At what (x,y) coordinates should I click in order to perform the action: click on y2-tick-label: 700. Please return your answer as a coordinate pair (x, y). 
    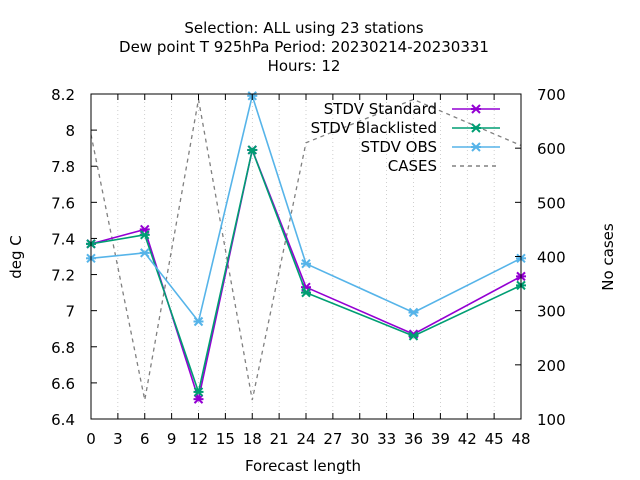
    Looking at the image, I should click on (551, 95).